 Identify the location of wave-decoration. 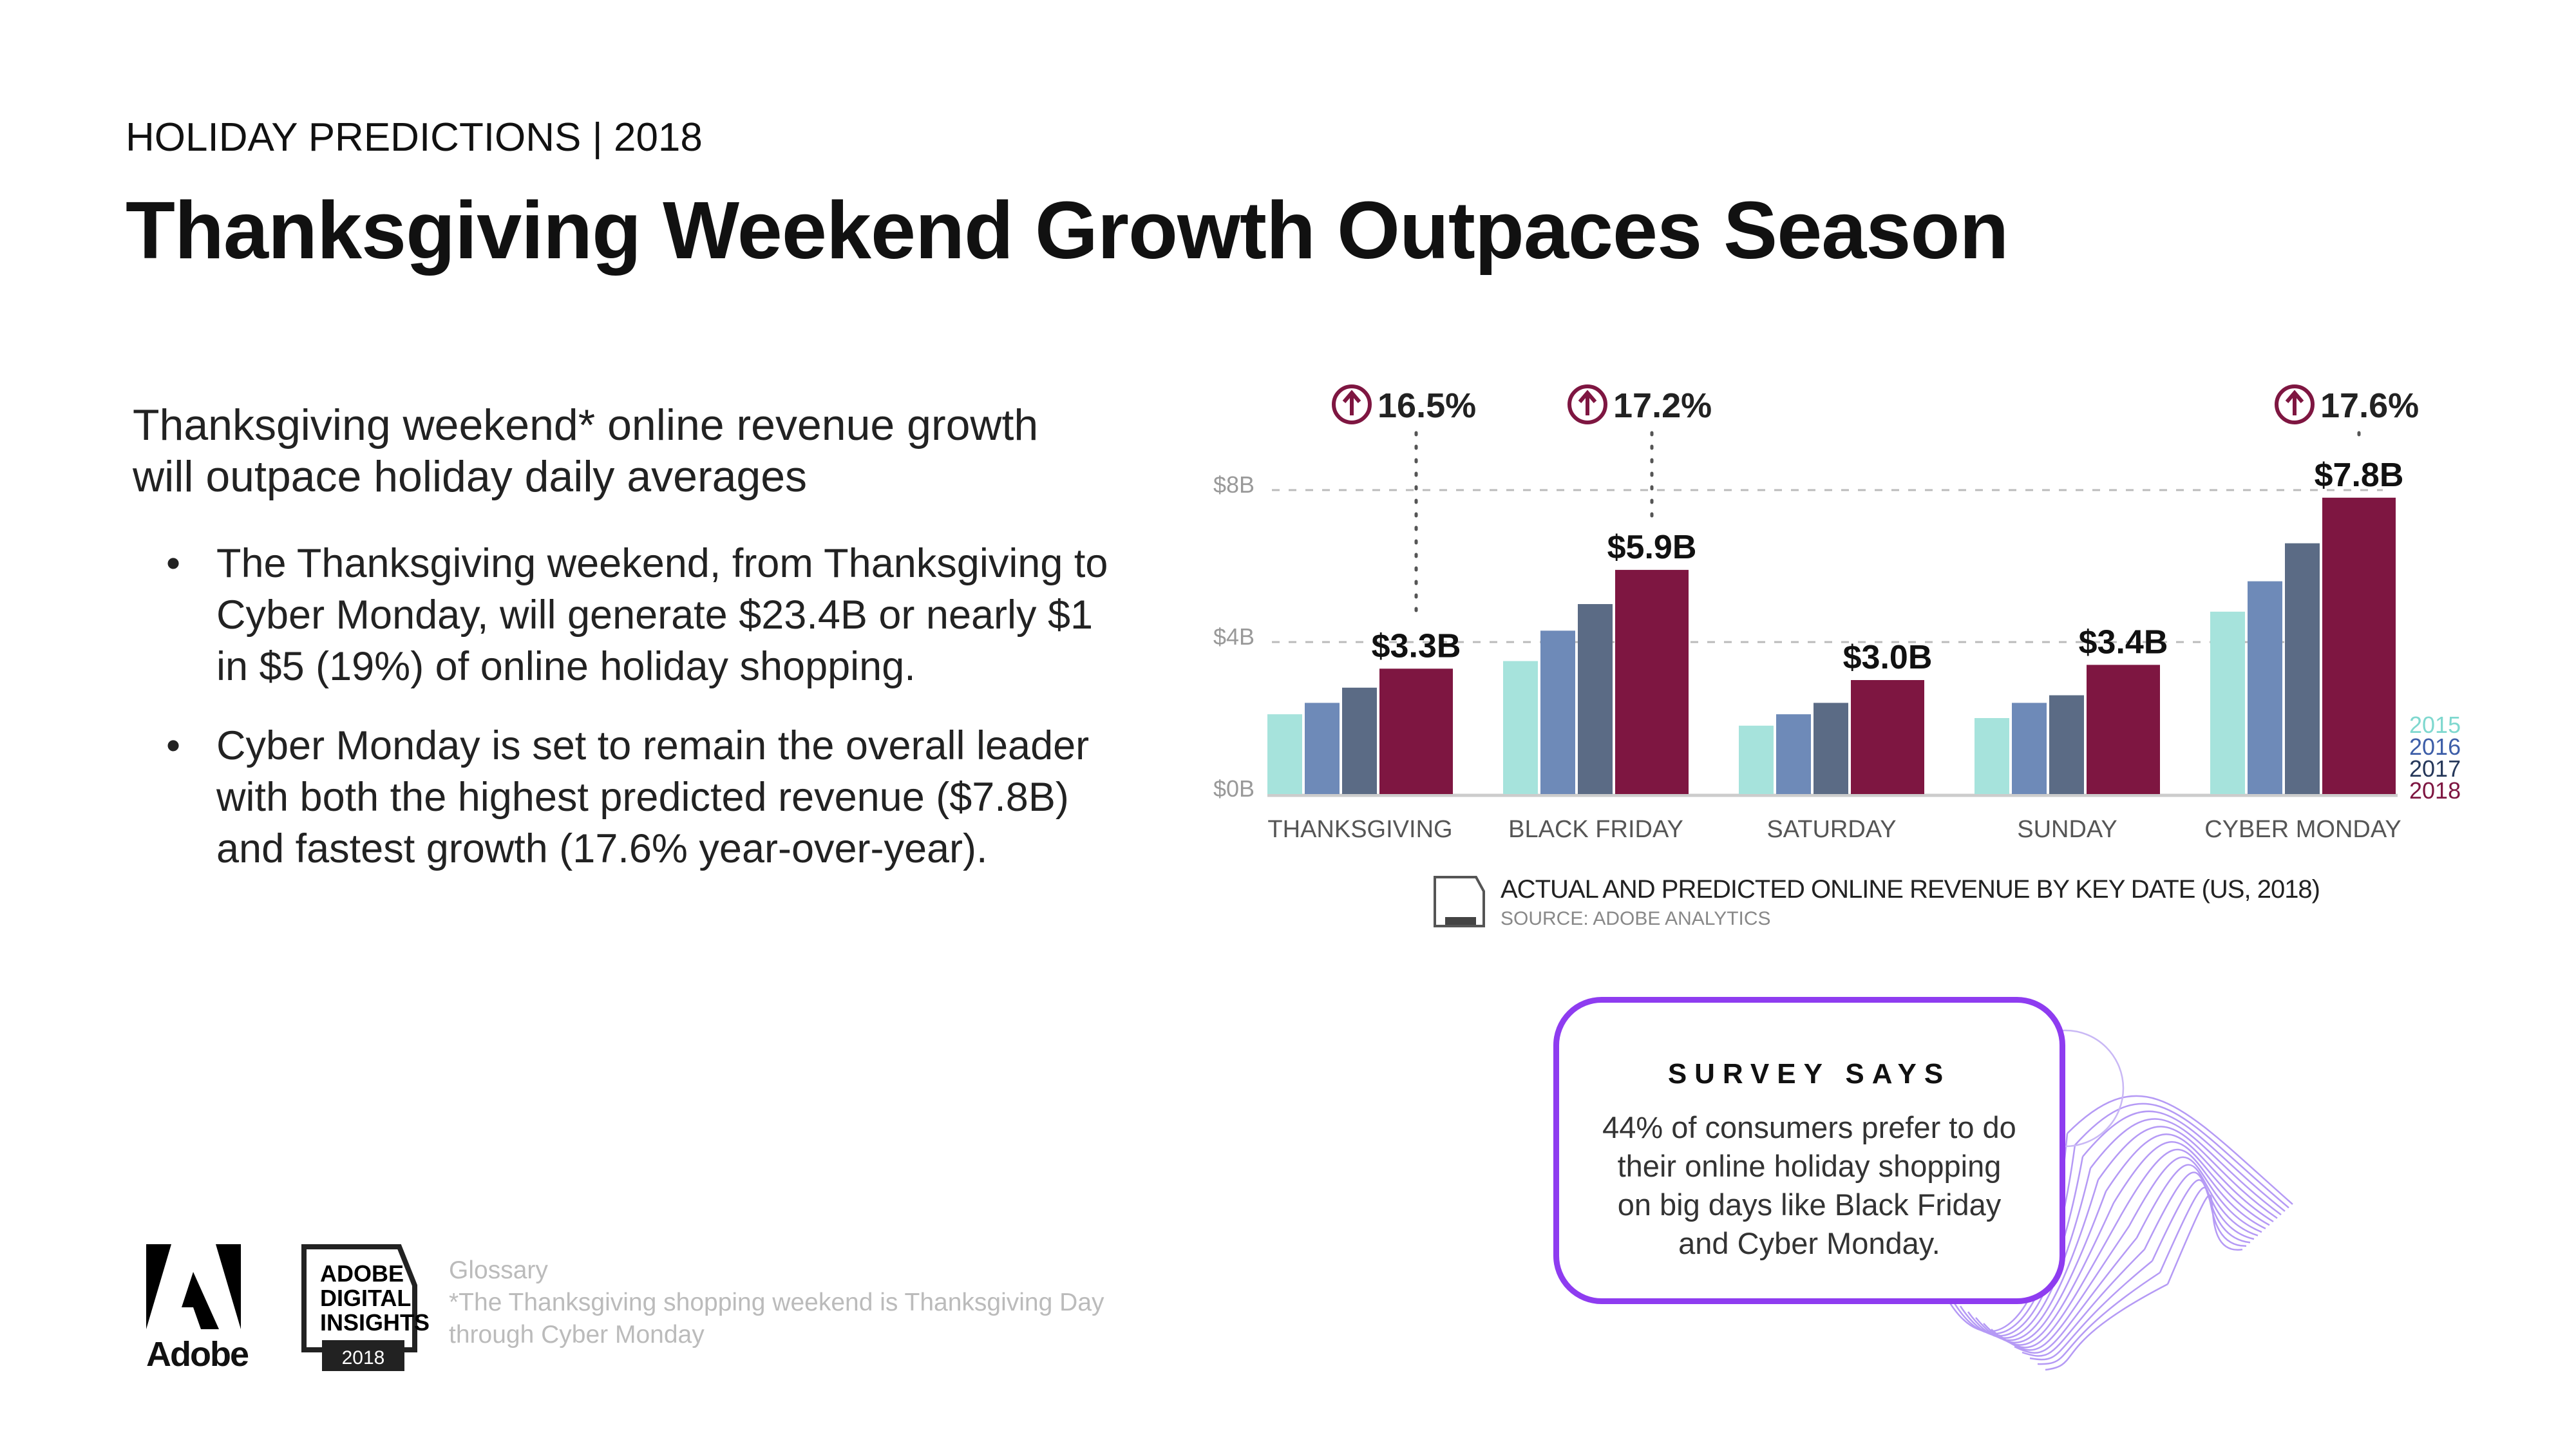
(2118, 1233).